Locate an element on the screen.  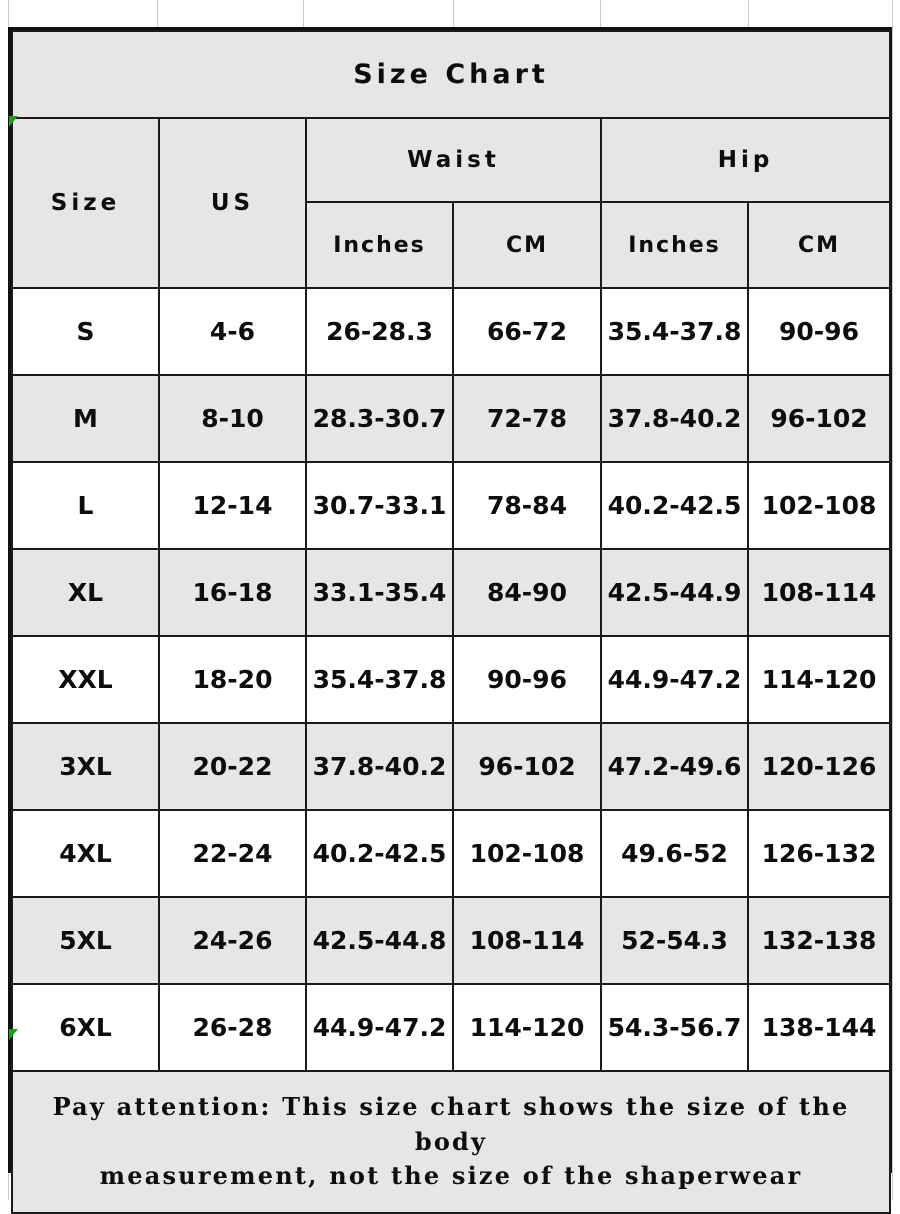
column-header-hip-inches: Inches is located at coordinates (674, 245).